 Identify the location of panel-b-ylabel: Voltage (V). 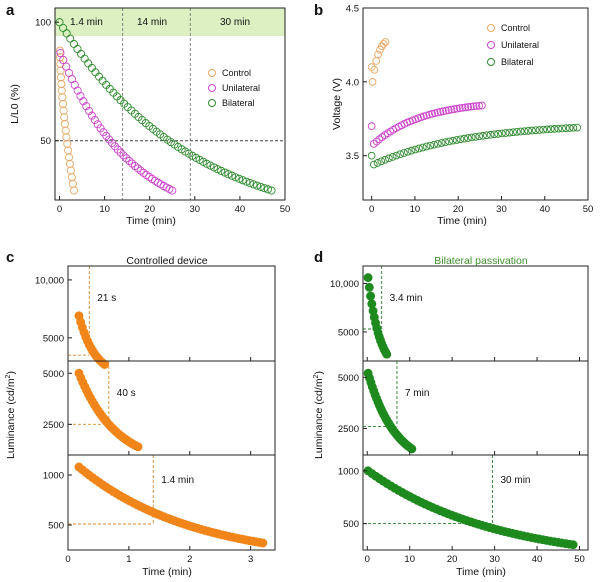
(337, 104).